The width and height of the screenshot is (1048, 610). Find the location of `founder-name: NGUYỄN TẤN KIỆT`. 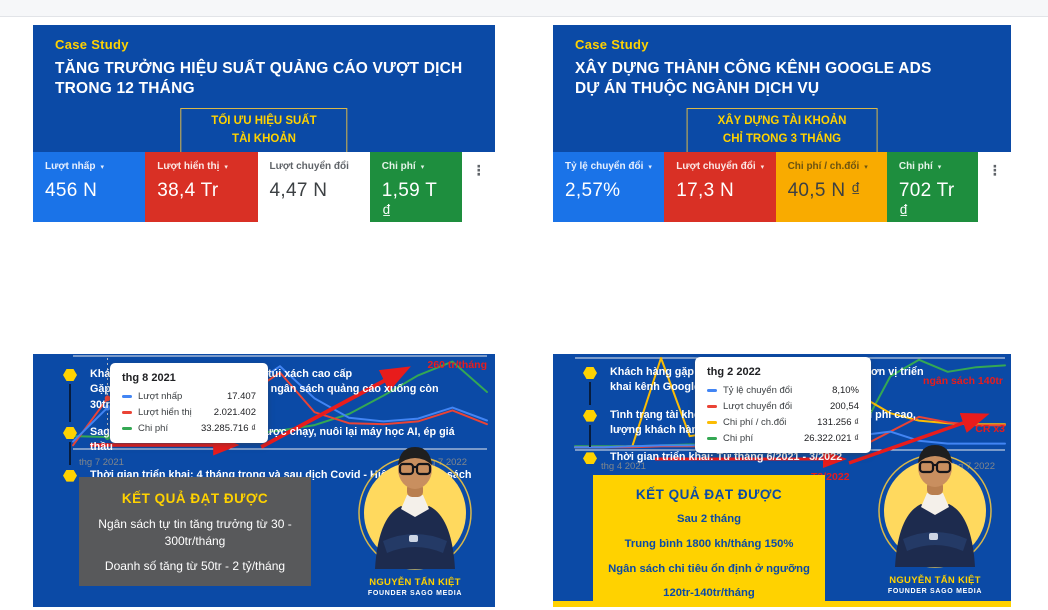

founder-name: NGUYỄN TẤN KIỆT is located at coordinates (415, 582).